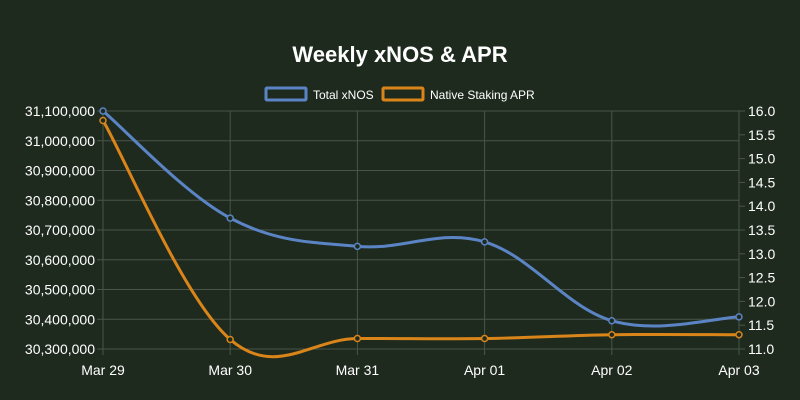 The width and height of the screenshot is (800, 400). I want to click on left-tick-label: 30,400,000, so click(60, 319).